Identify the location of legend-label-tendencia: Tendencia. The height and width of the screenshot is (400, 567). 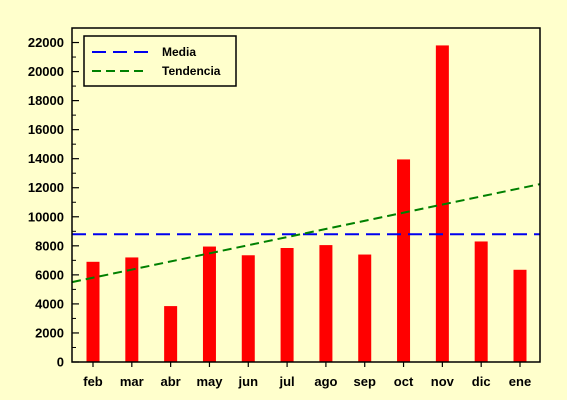
(191, 71).